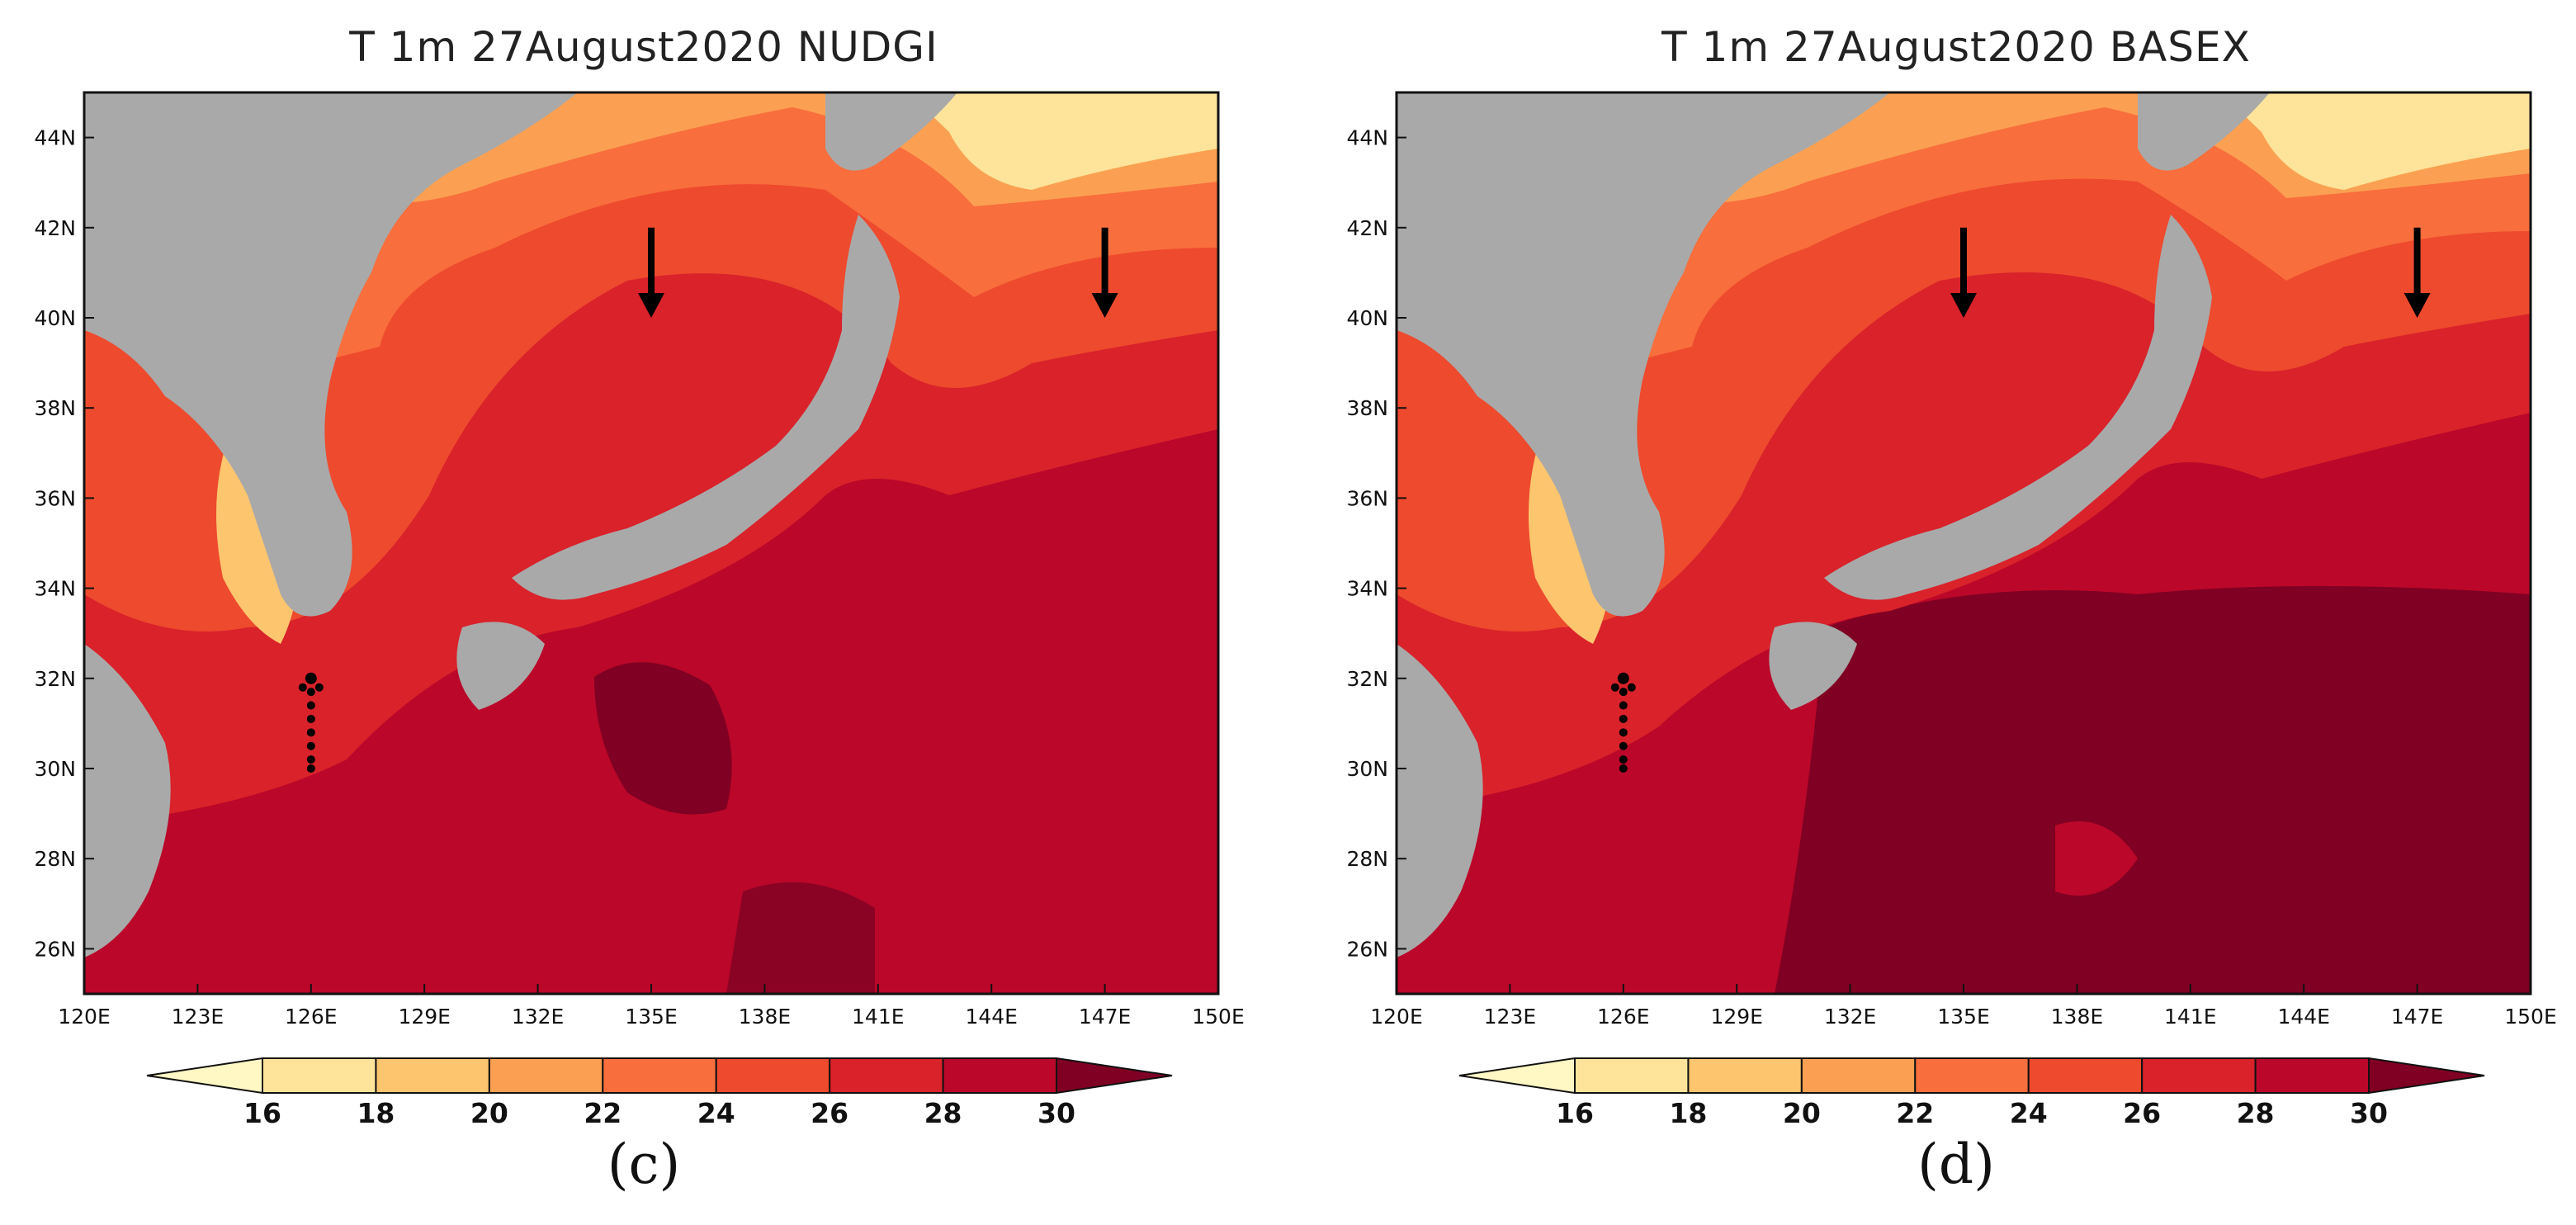  I want to click on panel-title: T 1m 27August2020 BASEX, so click(1956, 47).